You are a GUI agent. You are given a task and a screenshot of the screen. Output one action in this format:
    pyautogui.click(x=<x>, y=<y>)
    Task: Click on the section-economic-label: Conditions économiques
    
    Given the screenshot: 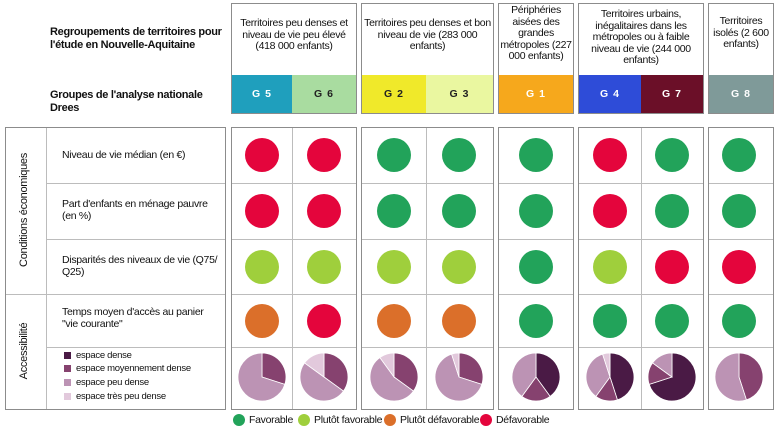 What is the action you would take?
    pyautogui.click(x=24, y=210)
    